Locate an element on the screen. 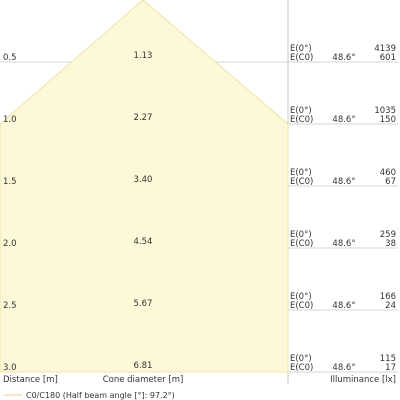 The width and height of the screenshot is (400, 400). diameter-column-label: Cone diameter [m] is located at coordinates (143, 380).